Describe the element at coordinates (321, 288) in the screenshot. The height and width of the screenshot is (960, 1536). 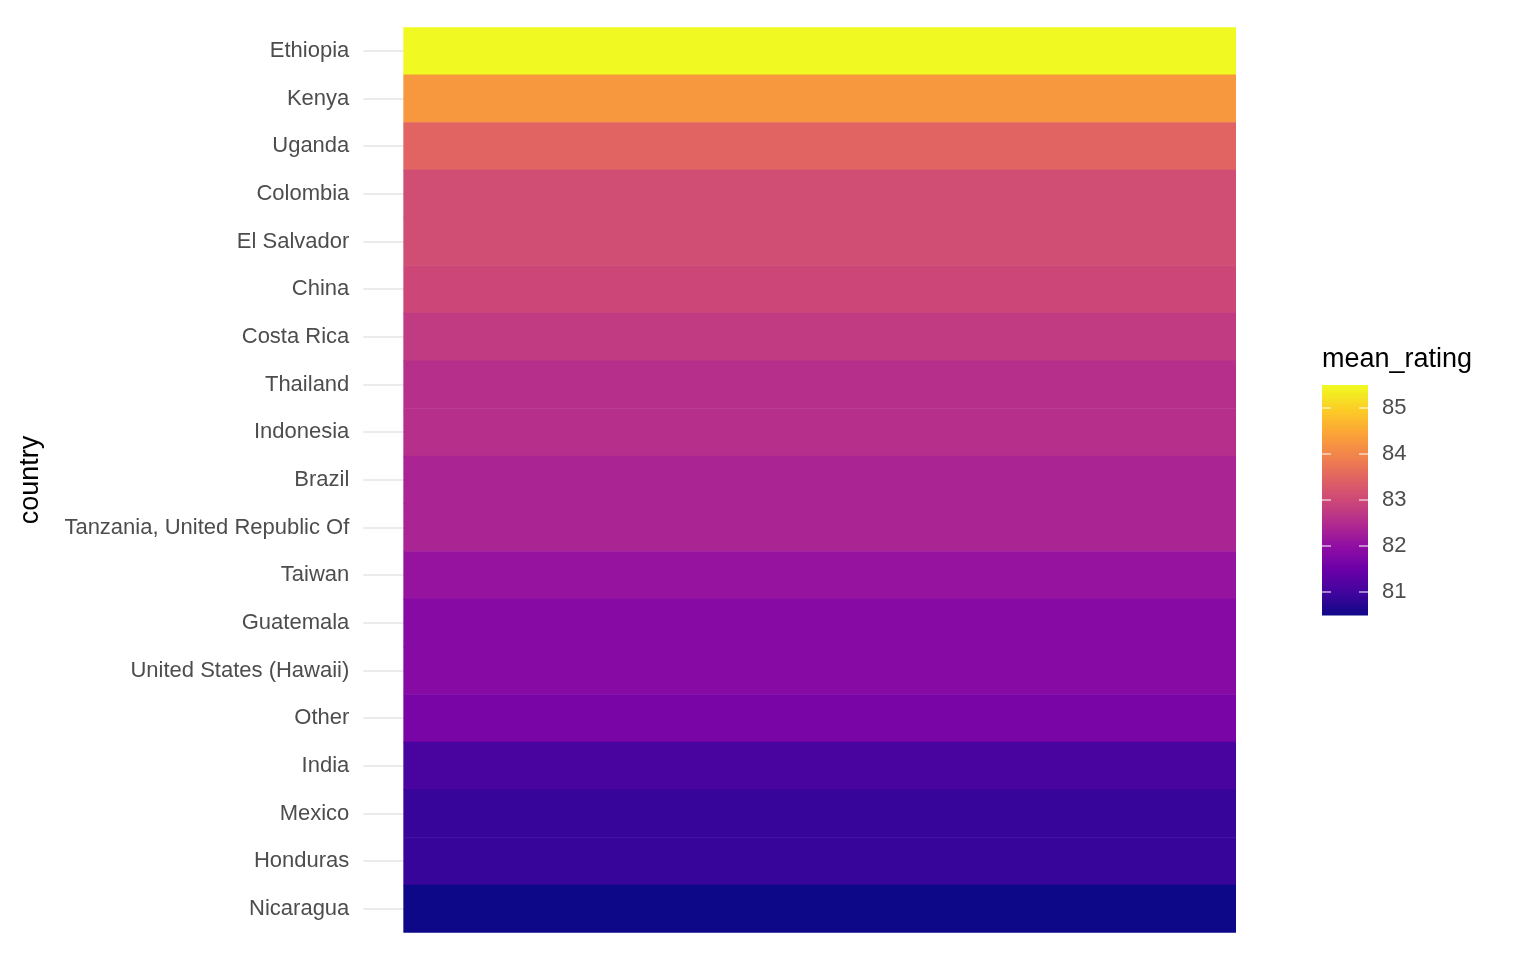
I see `y-tick-label: China` at that location.